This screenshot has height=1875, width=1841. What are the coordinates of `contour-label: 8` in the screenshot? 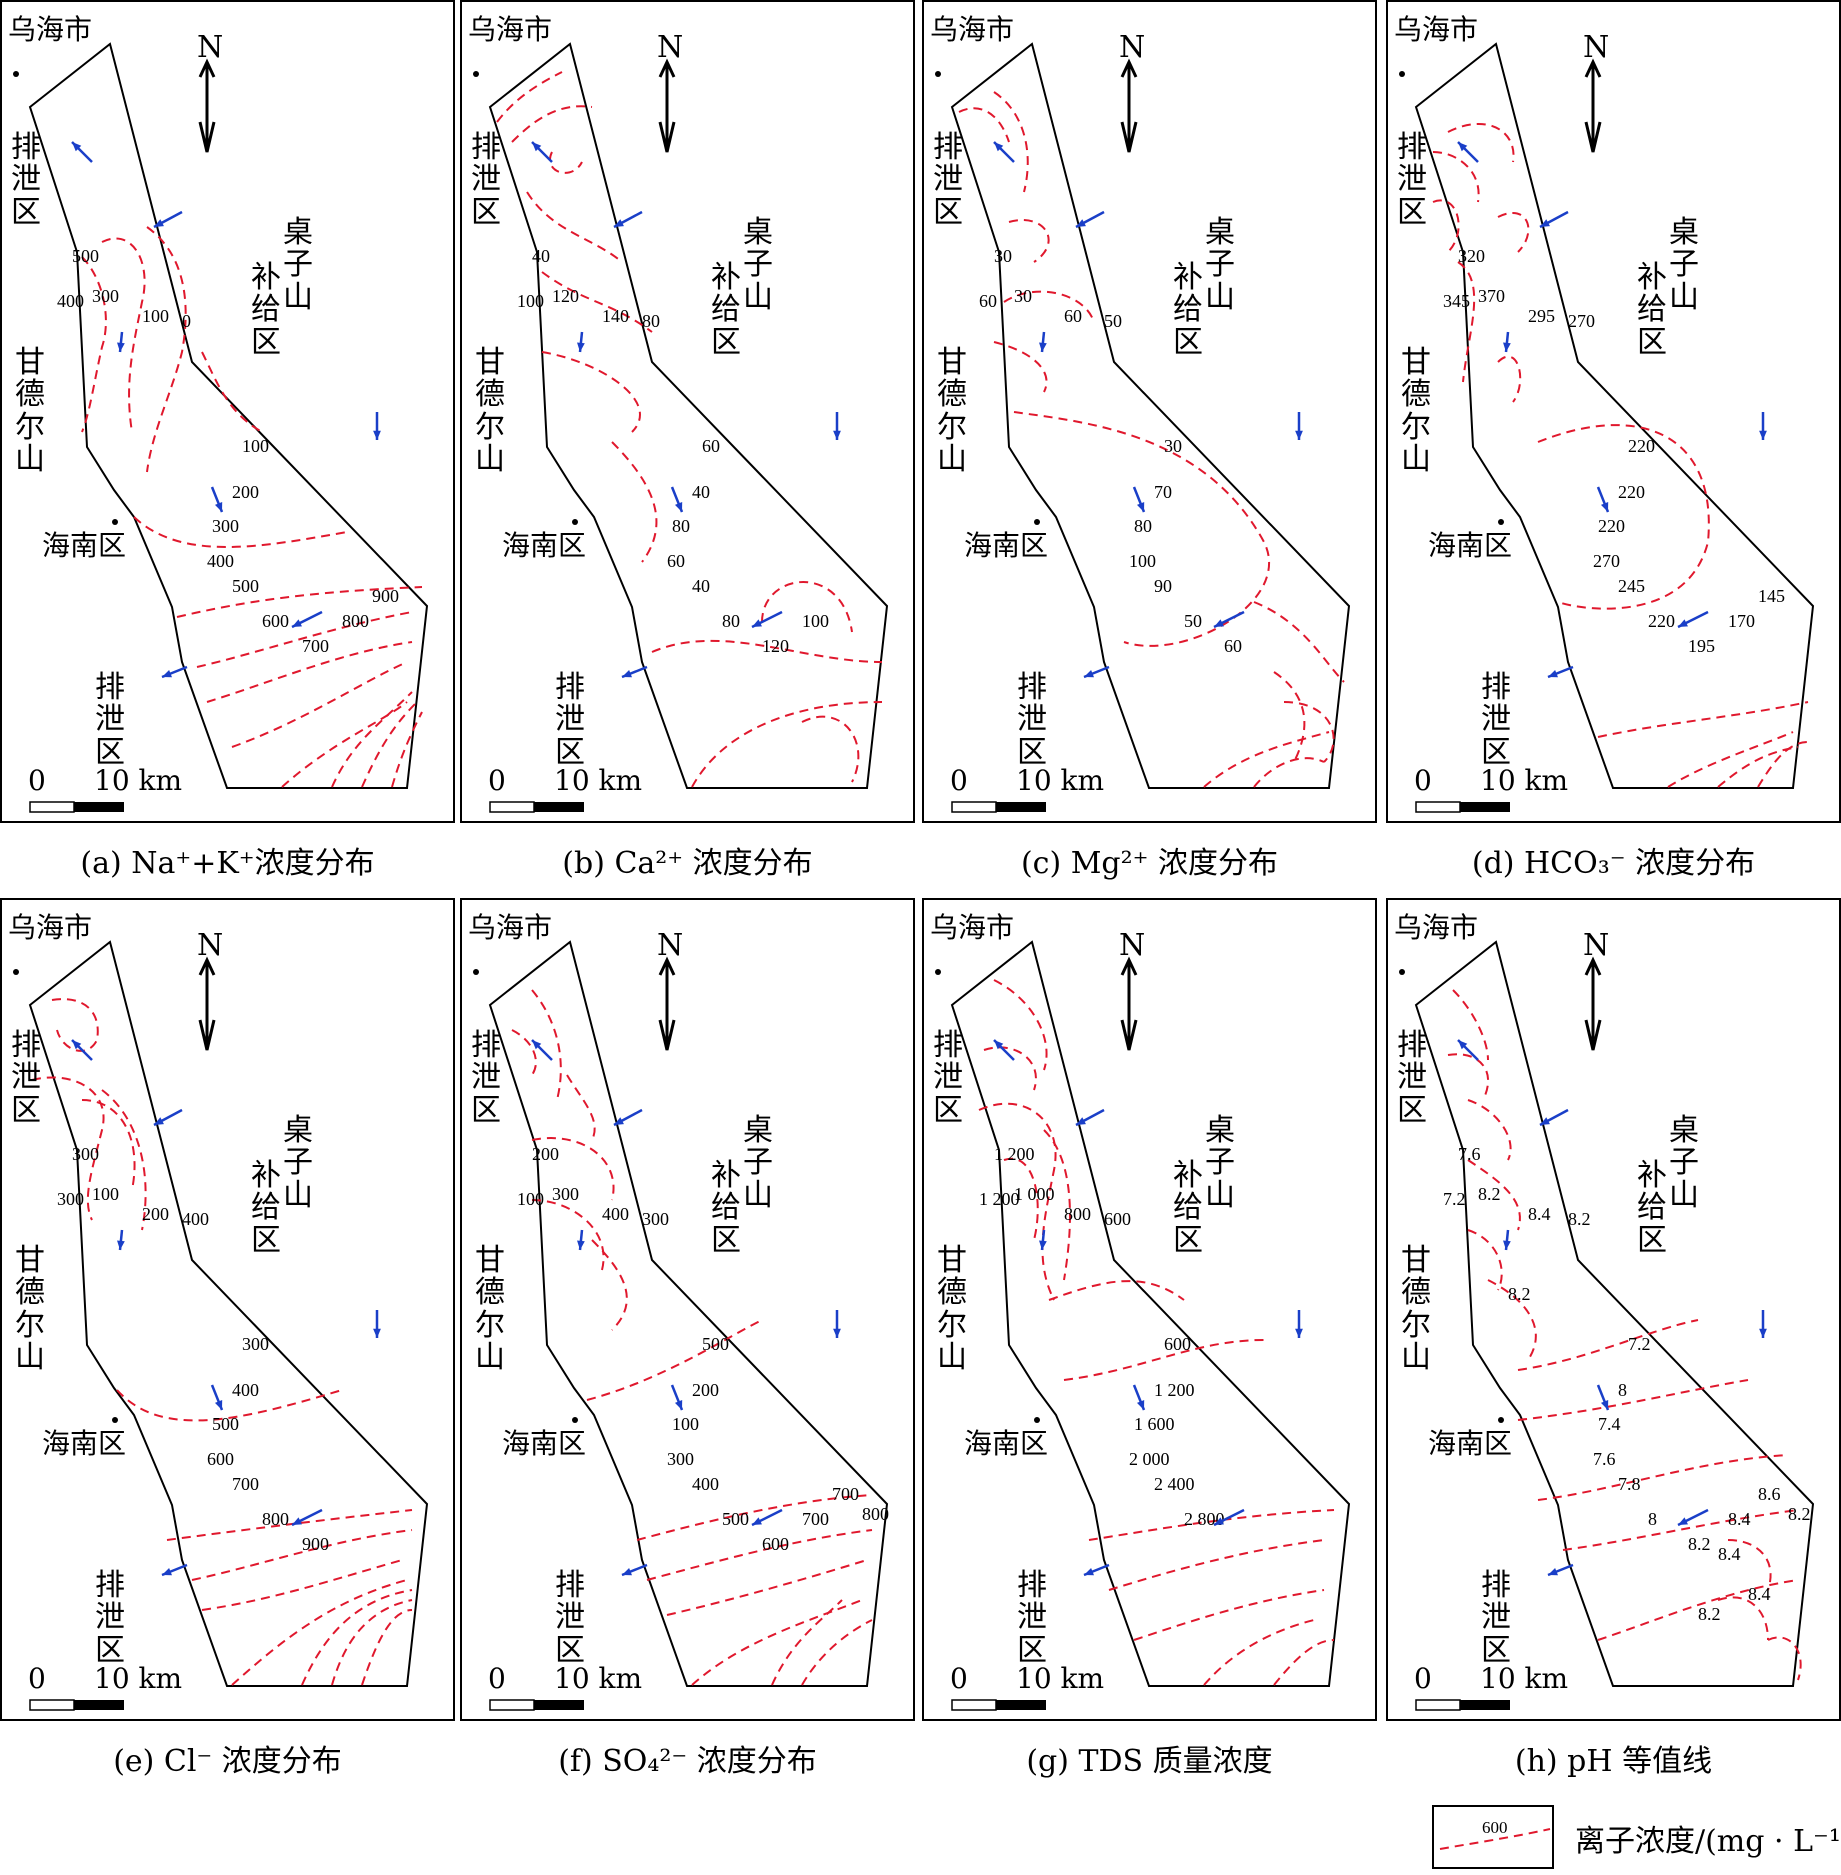 It's located at (1622, 1390).